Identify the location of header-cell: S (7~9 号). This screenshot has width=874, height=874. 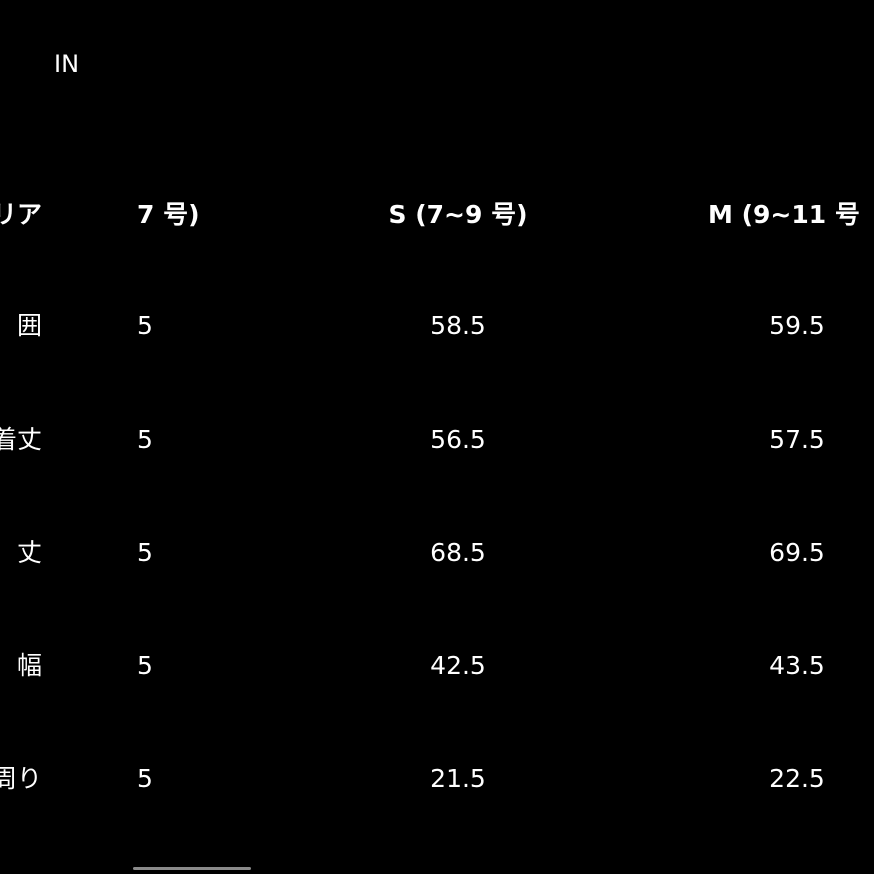
(458, 214).